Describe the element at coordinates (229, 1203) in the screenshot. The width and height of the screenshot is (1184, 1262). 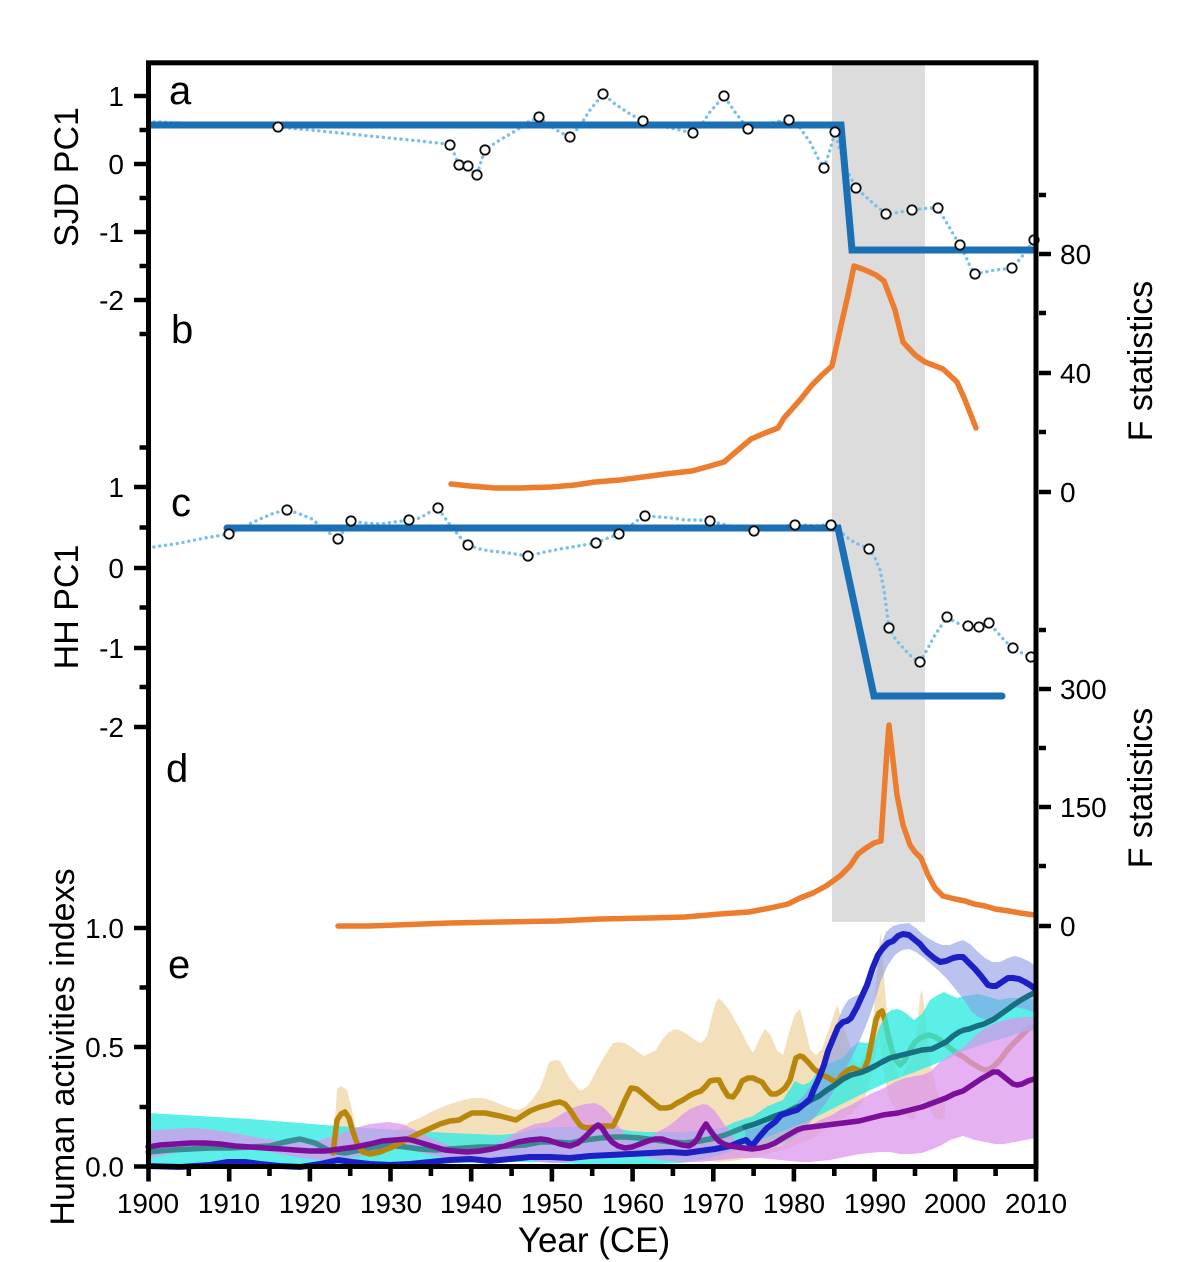
I see `svg-text: 1910` at that location.